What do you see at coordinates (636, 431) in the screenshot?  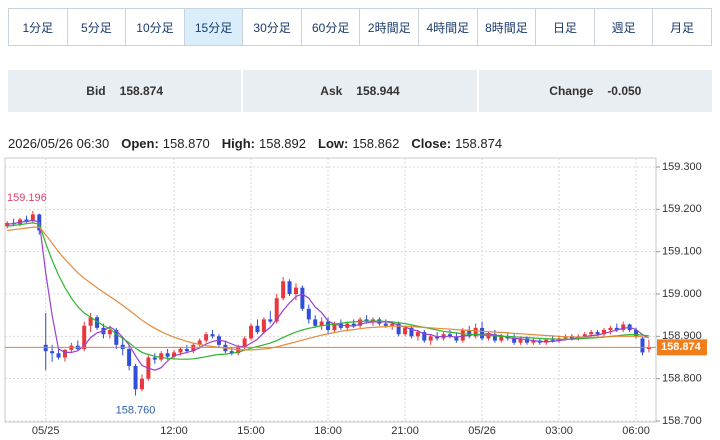 I see `x-tick-label: 06:00` at bounding box center [636, 431].